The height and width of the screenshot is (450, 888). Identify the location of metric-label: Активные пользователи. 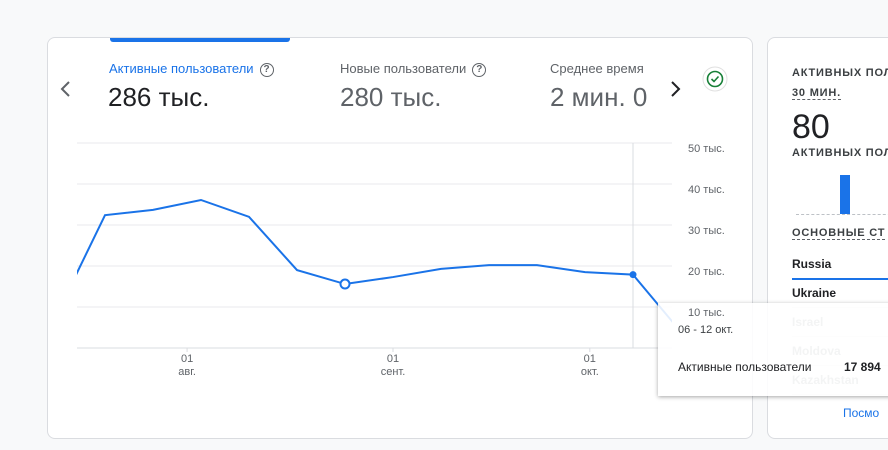
(181, 68).